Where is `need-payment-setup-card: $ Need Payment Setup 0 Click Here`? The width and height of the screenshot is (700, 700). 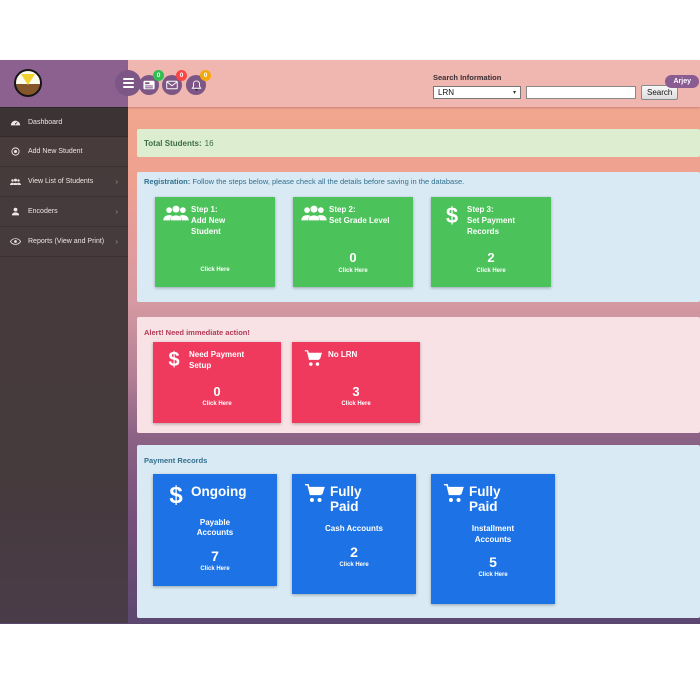
need-payment-setup-card: $ Need Payment Setup 0 Click Here is located at coordinates (217, 382).